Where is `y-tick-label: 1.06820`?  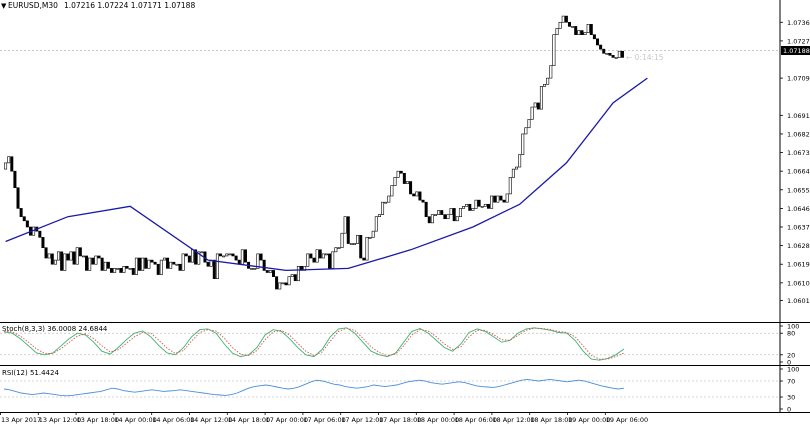
y-tick-label: 1.06820 is located at coordinates (798, 134).